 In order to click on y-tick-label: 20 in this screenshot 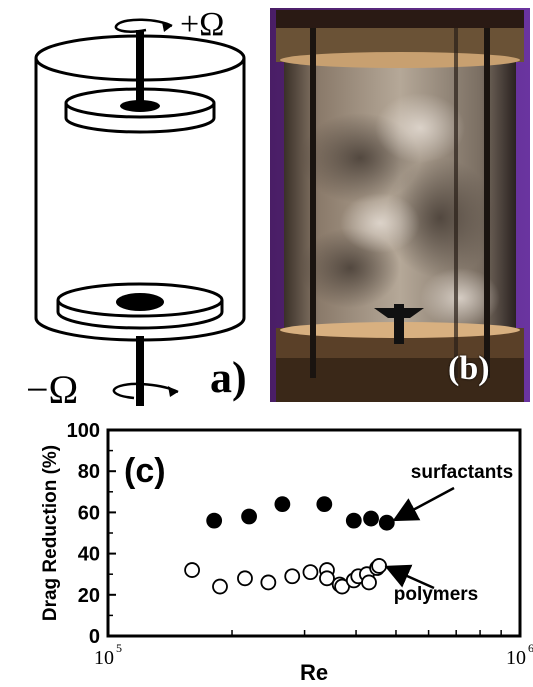, I will do `click(89, 596)`.